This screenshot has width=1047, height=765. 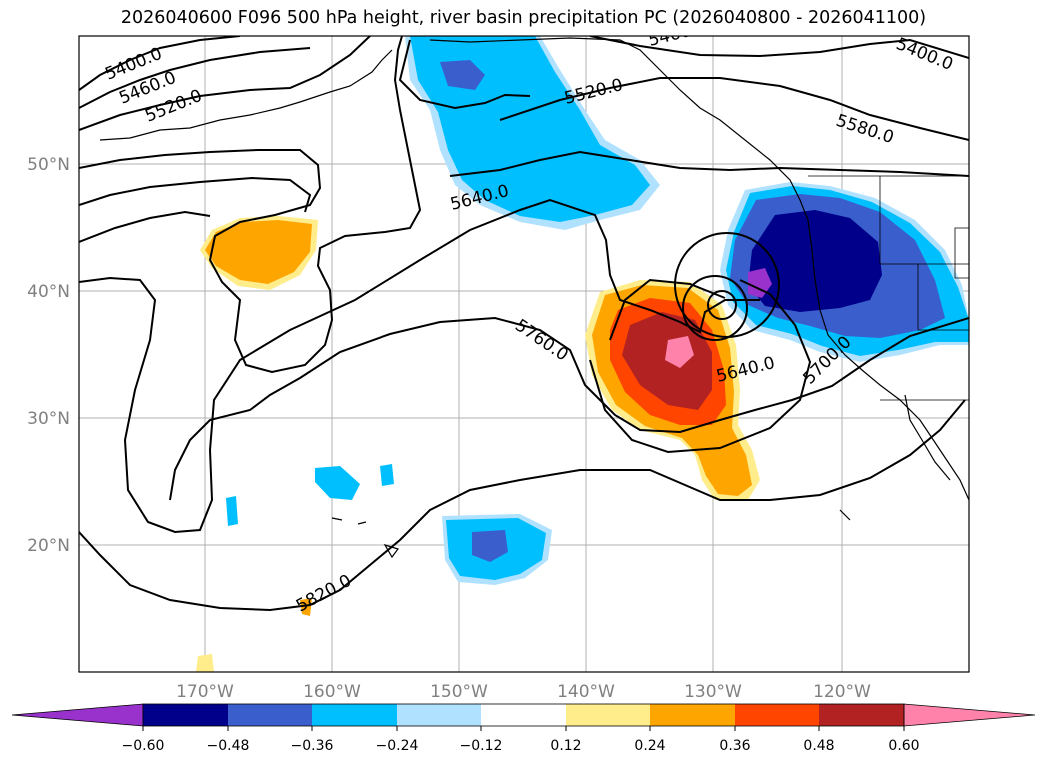 I want to click on lon-label-170w: 170°W, so click(x=205, y=692).